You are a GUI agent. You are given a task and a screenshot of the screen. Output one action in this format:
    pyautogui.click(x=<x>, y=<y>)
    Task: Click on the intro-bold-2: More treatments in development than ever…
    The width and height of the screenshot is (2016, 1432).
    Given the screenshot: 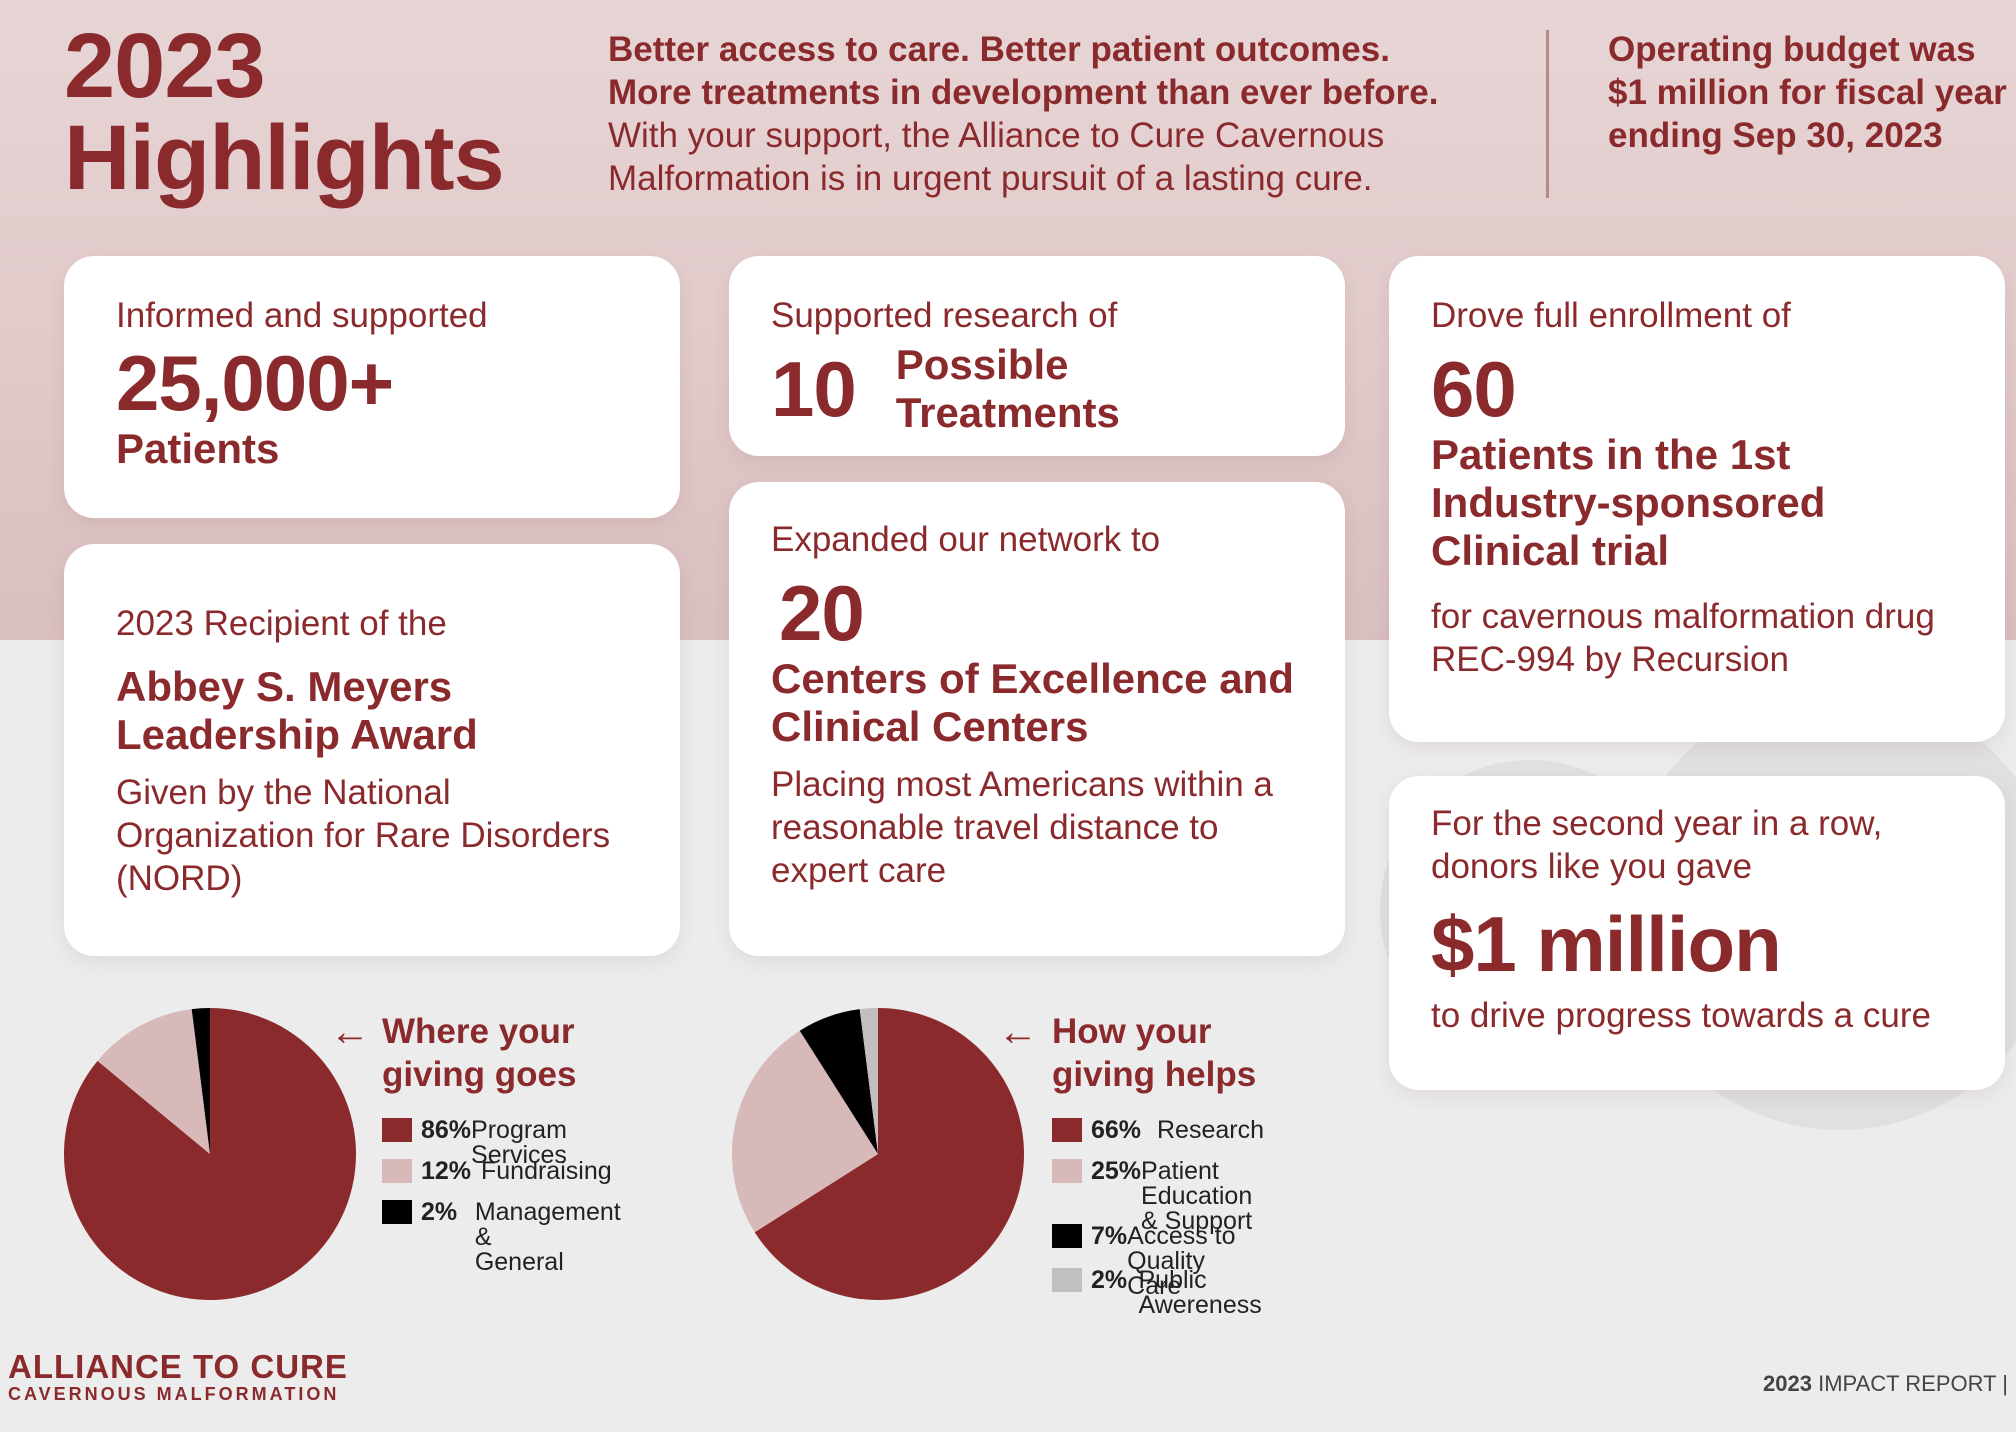 What is the action you would take?
    pyautogui.click(x=1023, y=92)
    